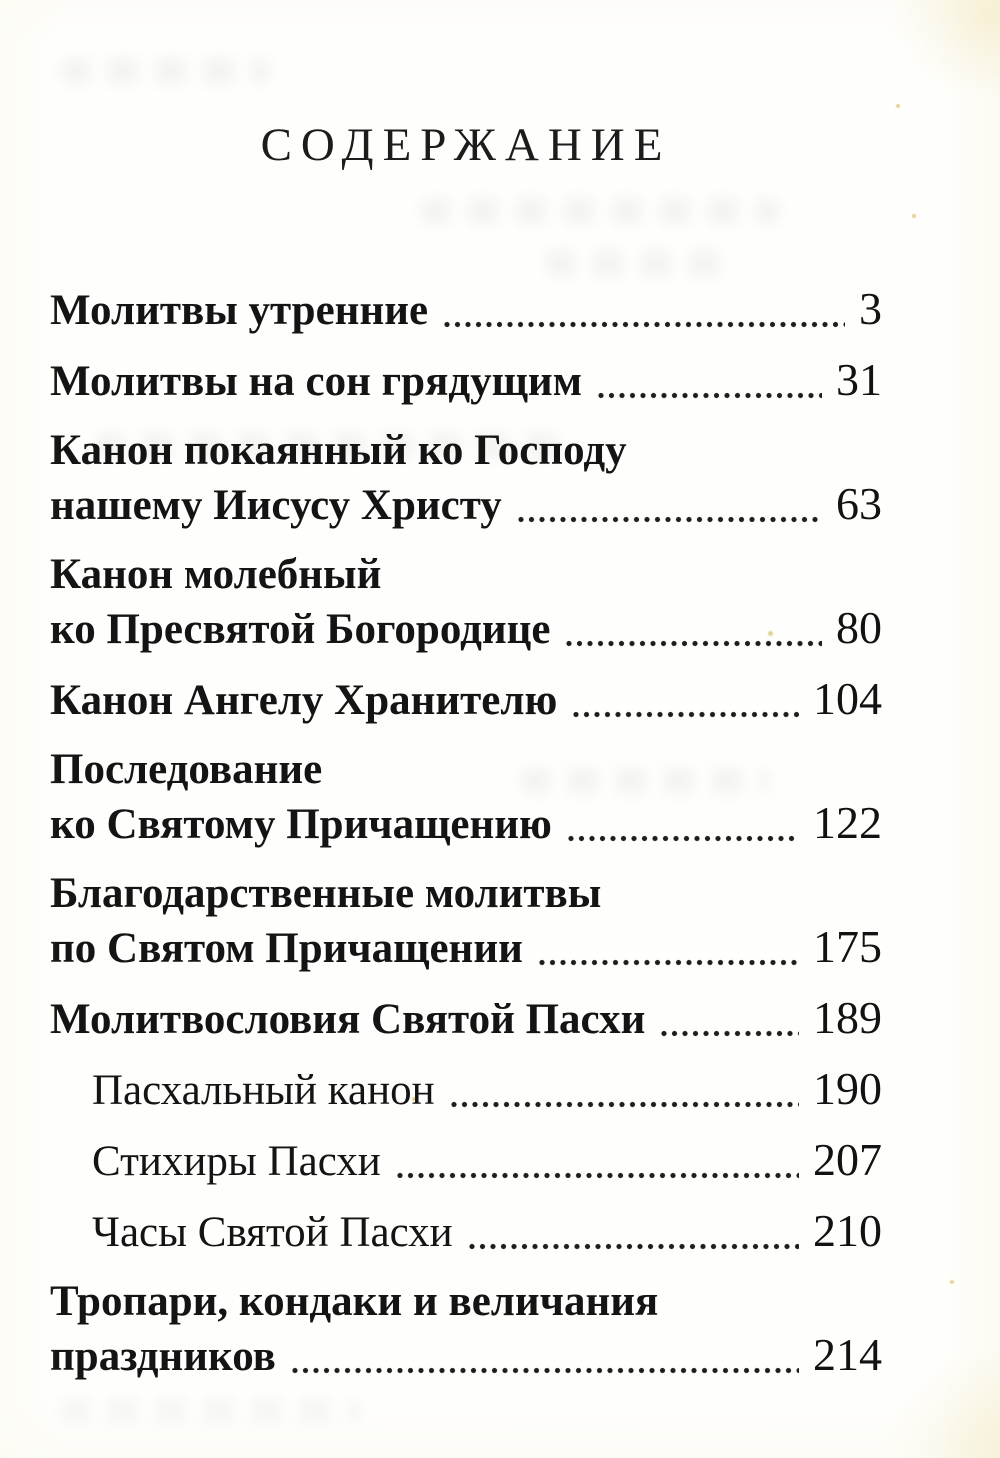  I want to click on toc-entry-last-line: по Святом Причащении 175, so click(466, 947).